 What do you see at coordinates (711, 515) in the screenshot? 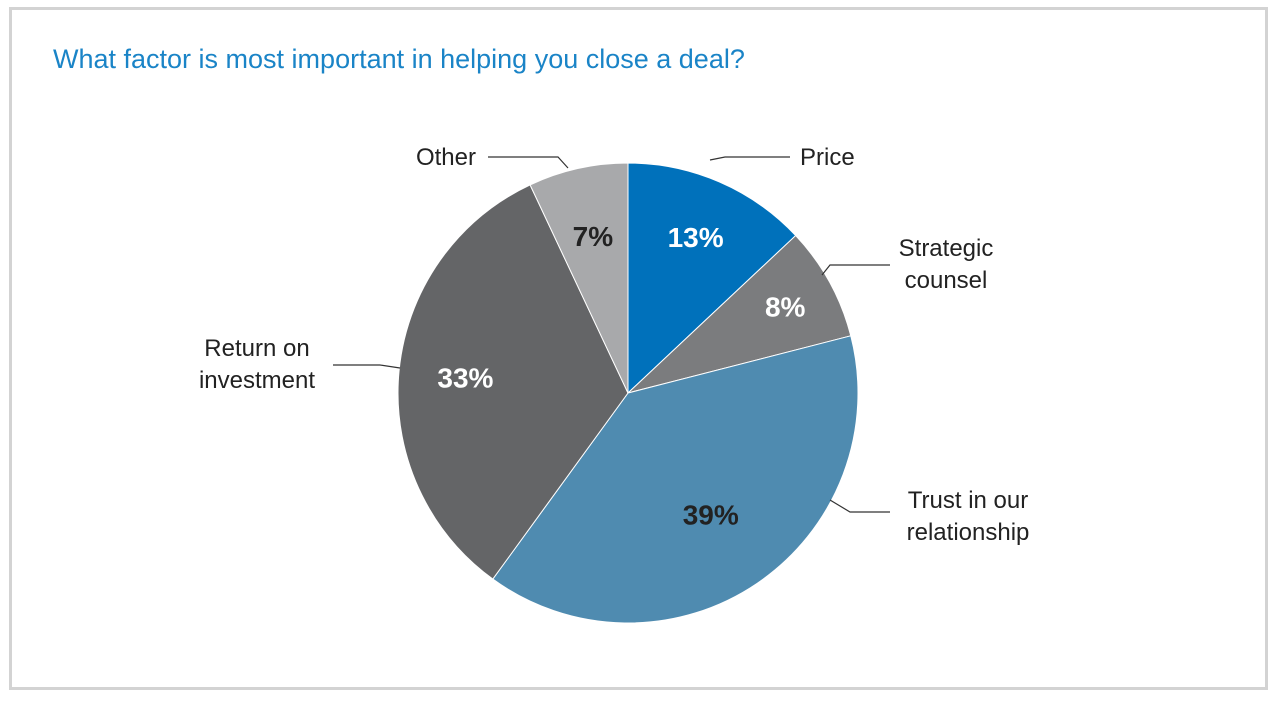
I see `slice-value-label: 39%` at bounding box center [711, 515].